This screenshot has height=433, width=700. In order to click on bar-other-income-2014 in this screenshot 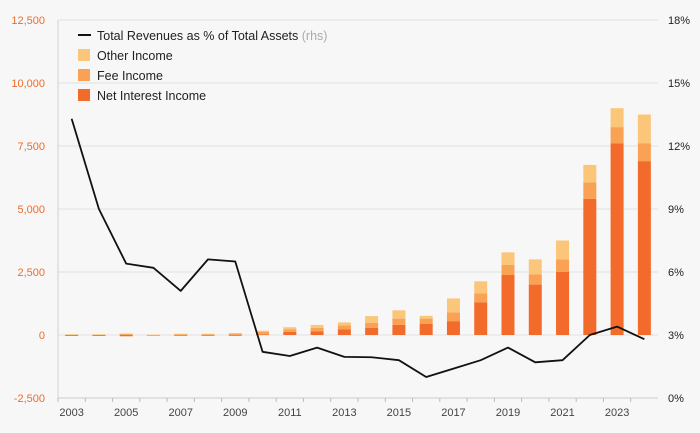, I will do `click(372, 319)`.